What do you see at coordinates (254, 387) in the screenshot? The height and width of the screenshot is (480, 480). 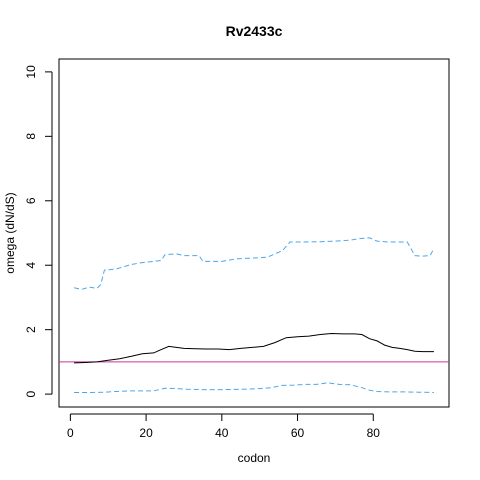 I see `lower-bound-dashed-line` at bounding box center [254, 387].